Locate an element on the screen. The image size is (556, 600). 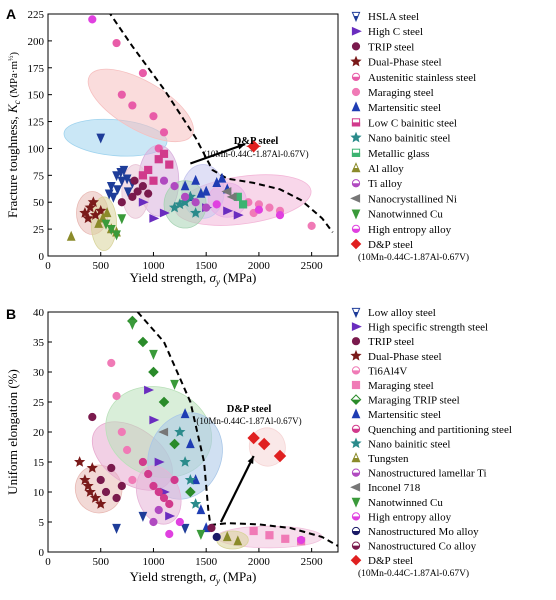
series-nanotwinned-cu is located at coordinates (166, 429).